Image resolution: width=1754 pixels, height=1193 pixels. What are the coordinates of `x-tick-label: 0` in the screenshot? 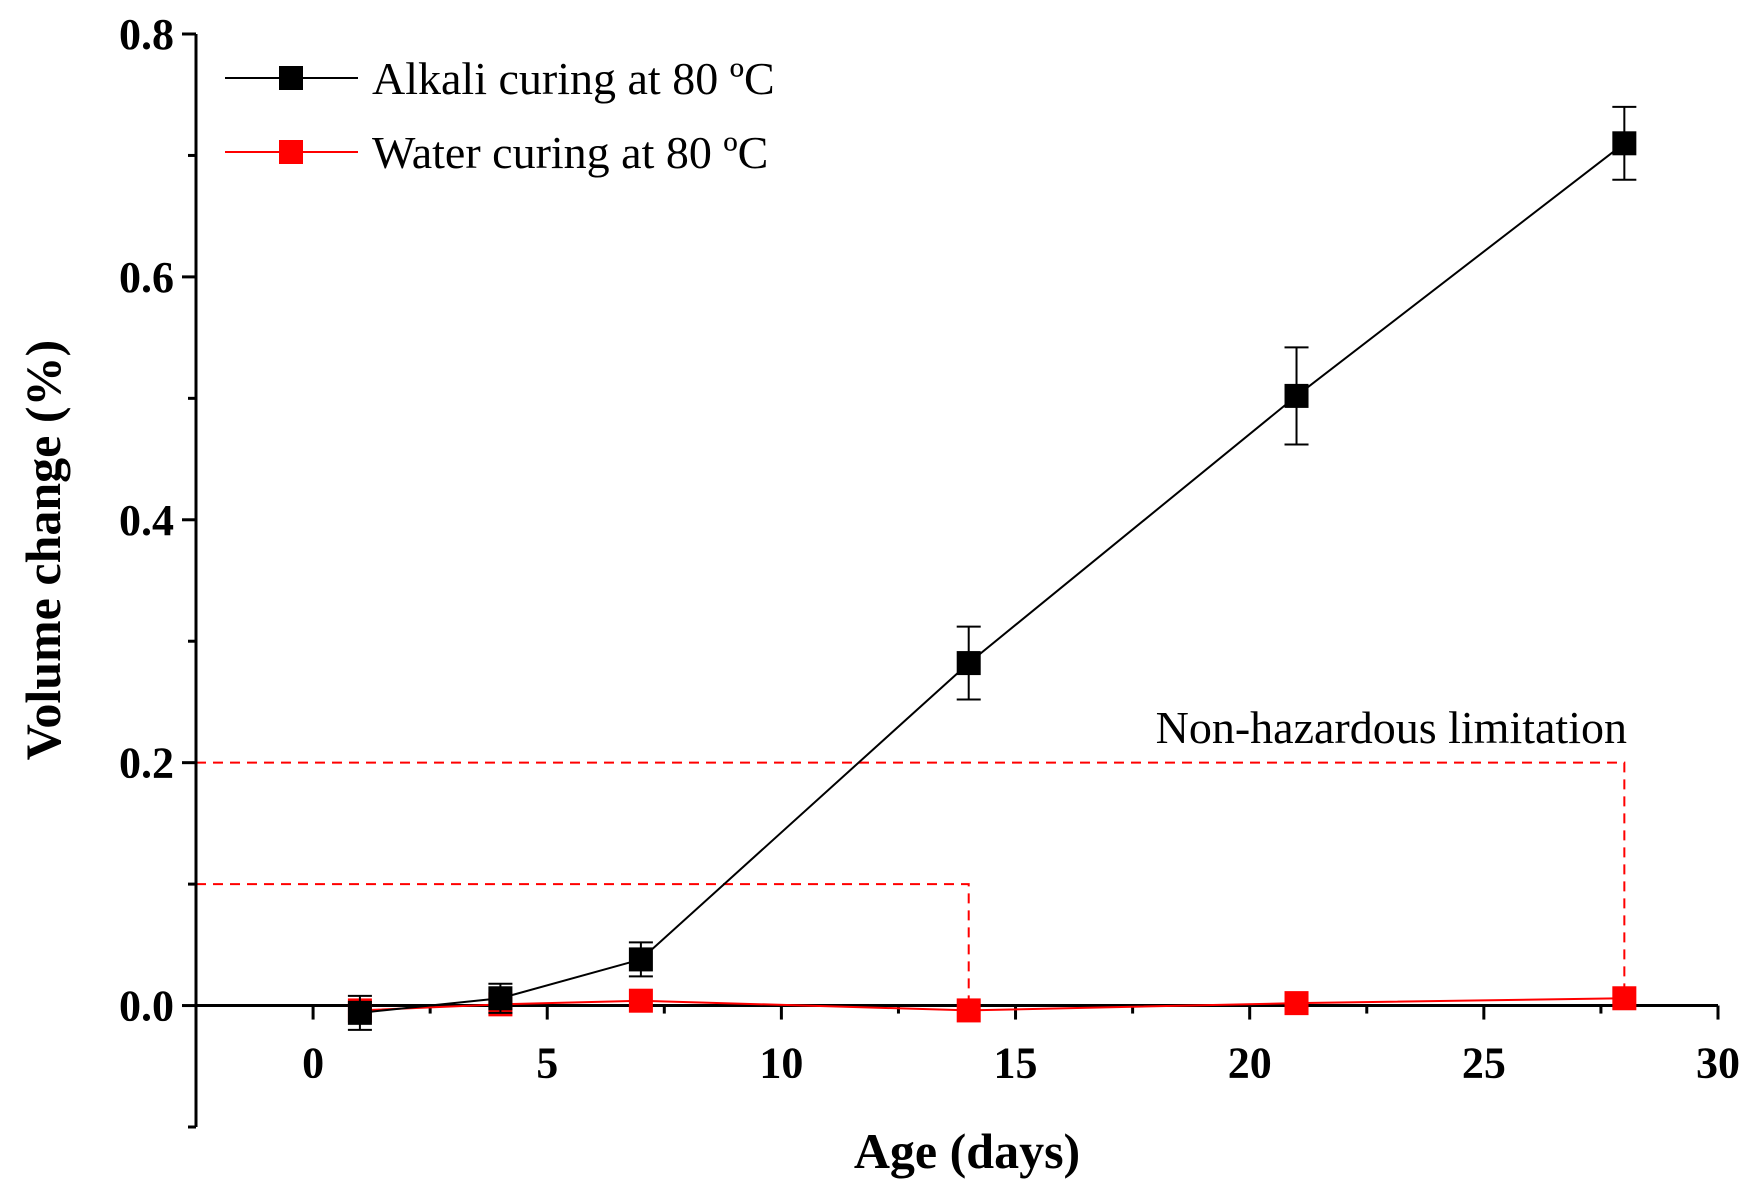 It's located at (313, 1063).